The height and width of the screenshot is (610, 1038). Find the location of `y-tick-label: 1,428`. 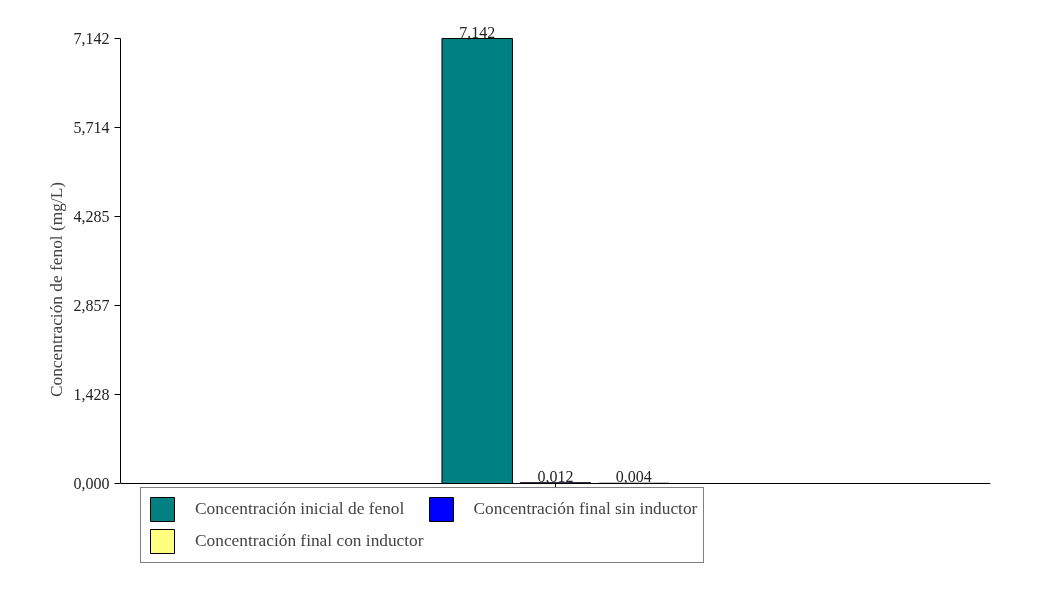

y-tick-label: 1,428 is located at coordinates (91, 395).